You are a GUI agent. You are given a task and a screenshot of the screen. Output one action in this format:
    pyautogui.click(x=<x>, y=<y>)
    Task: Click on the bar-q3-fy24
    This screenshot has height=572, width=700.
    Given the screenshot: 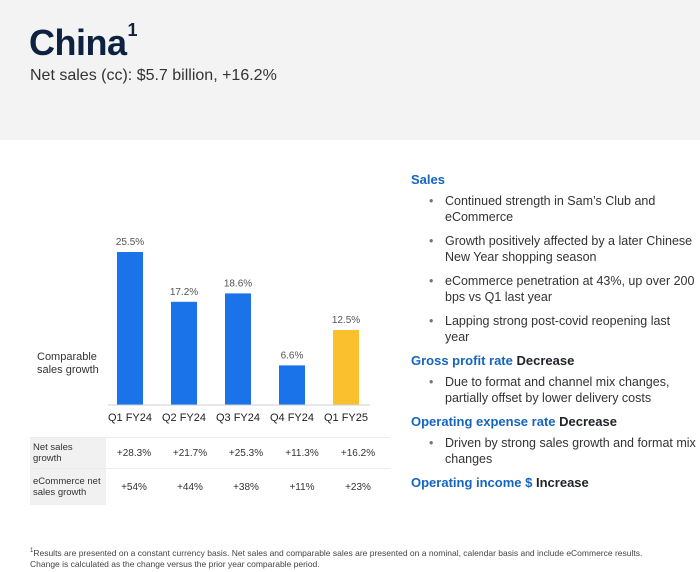 What is the action you would take?
    pyautogui.click(x=238, y=349)
    